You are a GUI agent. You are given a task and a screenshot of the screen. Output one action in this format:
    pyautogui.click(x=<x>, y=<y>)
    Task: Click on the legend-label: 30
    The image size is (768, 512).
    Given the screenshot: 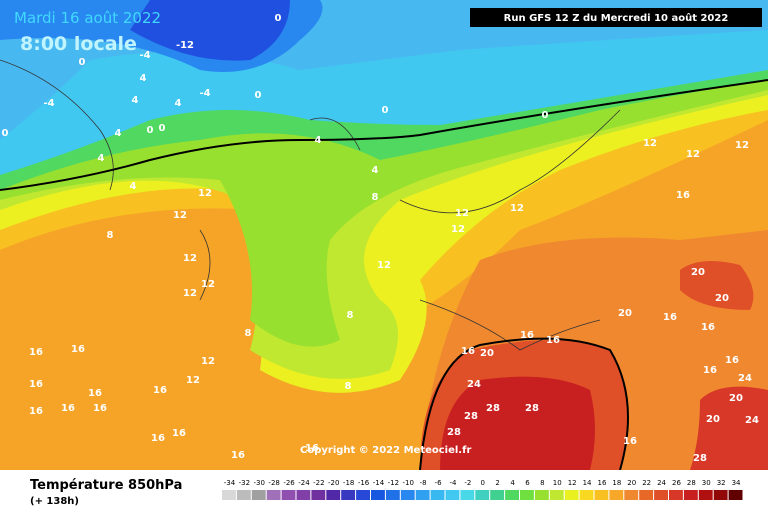 What is the action you would take?
    pyautogui.click(x=706, y=483)
    